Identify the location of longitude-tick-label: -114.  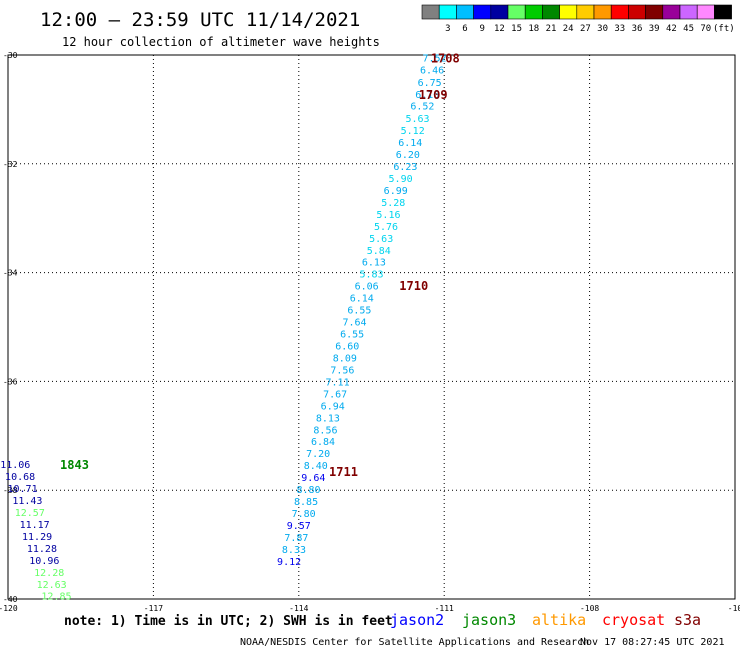
(298, 608).